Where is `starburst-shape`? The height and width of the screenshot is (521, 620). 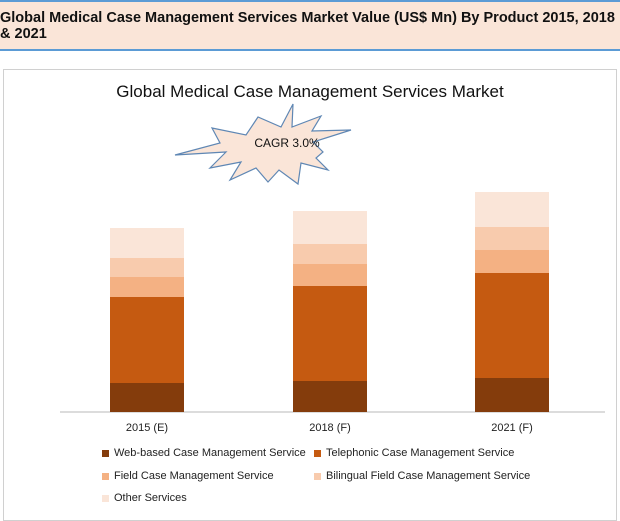 starburst-shape is located at coordinates (263, 144).